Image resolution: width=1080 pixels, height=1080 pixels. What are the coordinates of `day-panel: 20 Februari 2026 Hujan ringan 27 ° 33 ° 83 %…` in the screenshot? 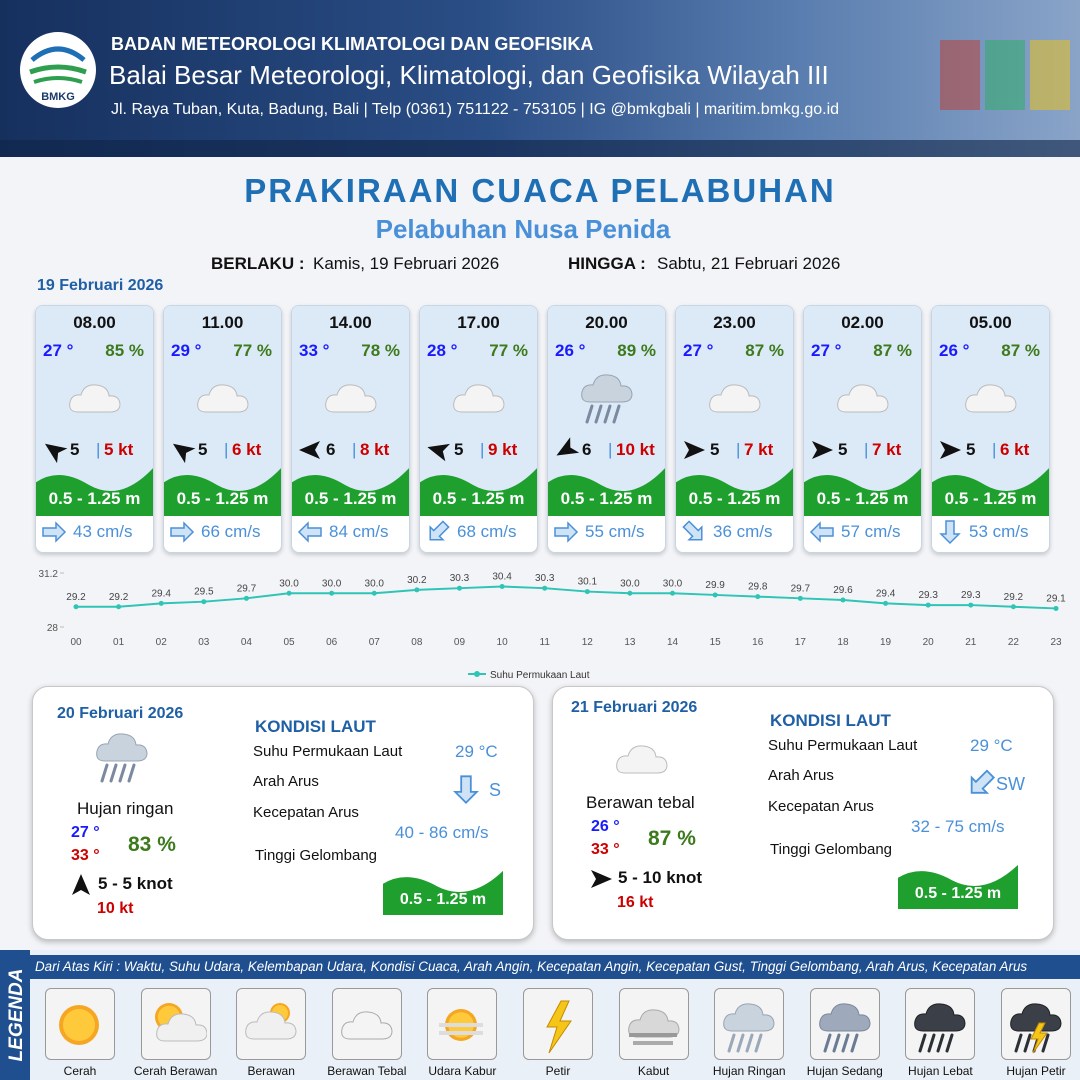 It's located at (283, 813).